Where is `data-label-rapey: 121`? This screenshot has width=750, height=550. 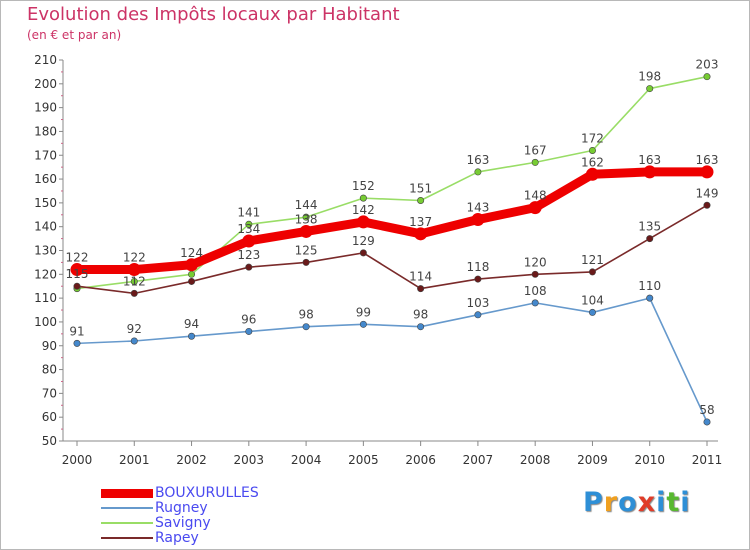 data-label-rapey: 121 is located at coordinates (592, 260).